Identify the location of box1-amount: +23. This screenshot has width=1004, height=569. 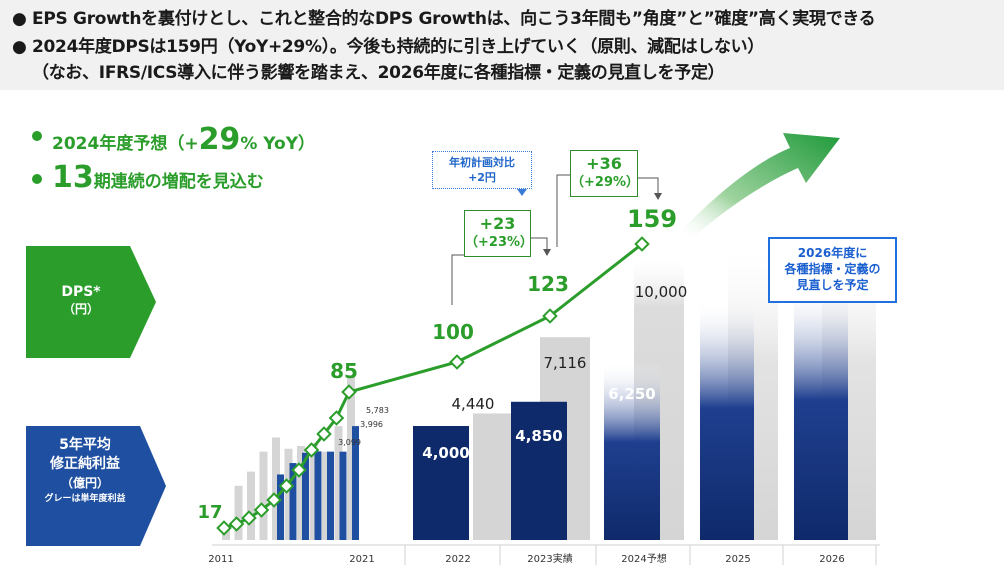
(497, 223).